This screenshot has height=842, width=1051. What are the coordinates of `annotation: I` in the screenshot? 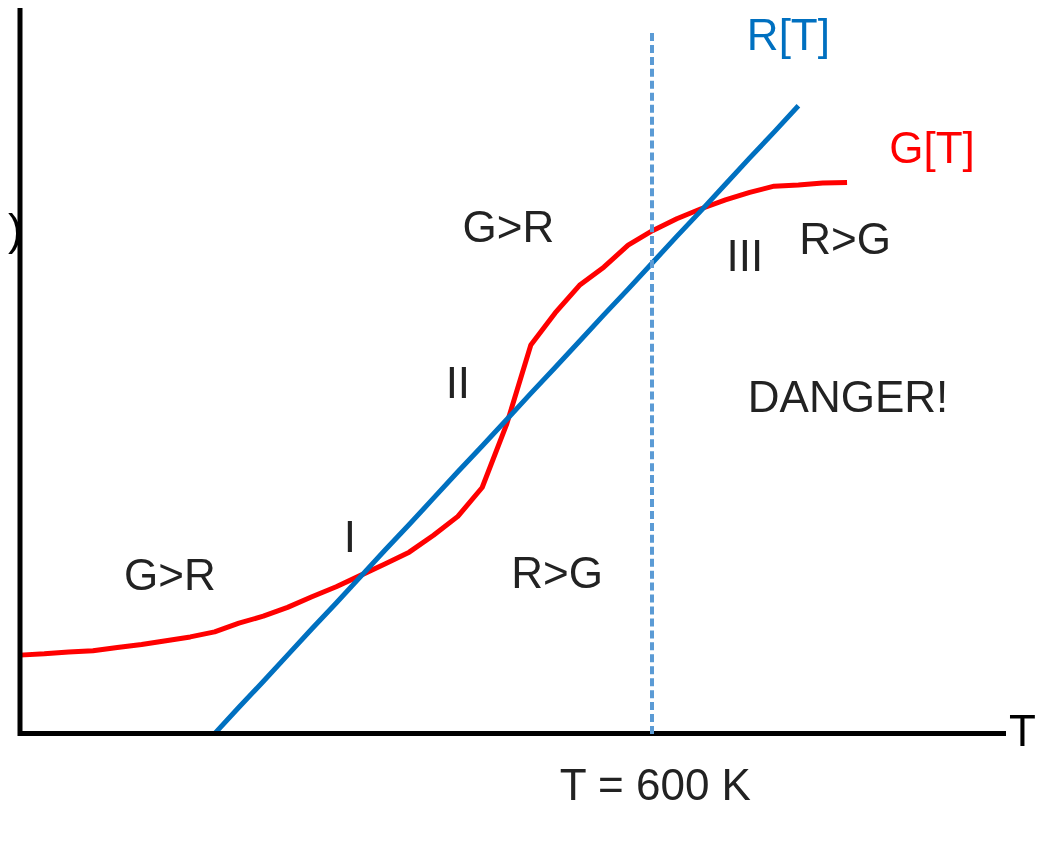 It's located at (349, 536).